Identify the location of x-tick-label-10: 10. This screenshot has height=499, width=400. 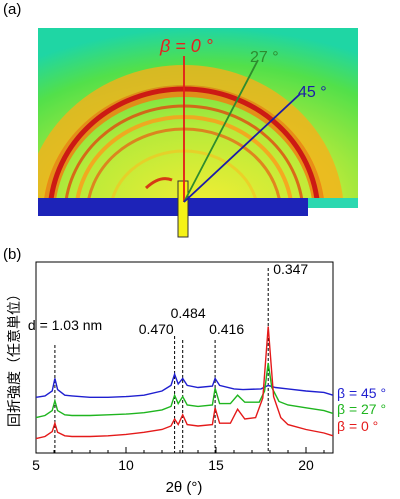
(126, 465).